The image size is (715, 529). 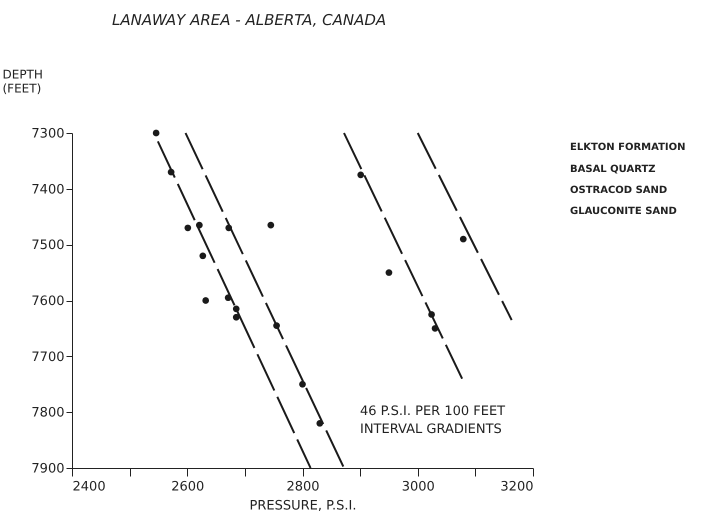 I want to click on x-tick-label: 3200, so click(x=517, y=487).